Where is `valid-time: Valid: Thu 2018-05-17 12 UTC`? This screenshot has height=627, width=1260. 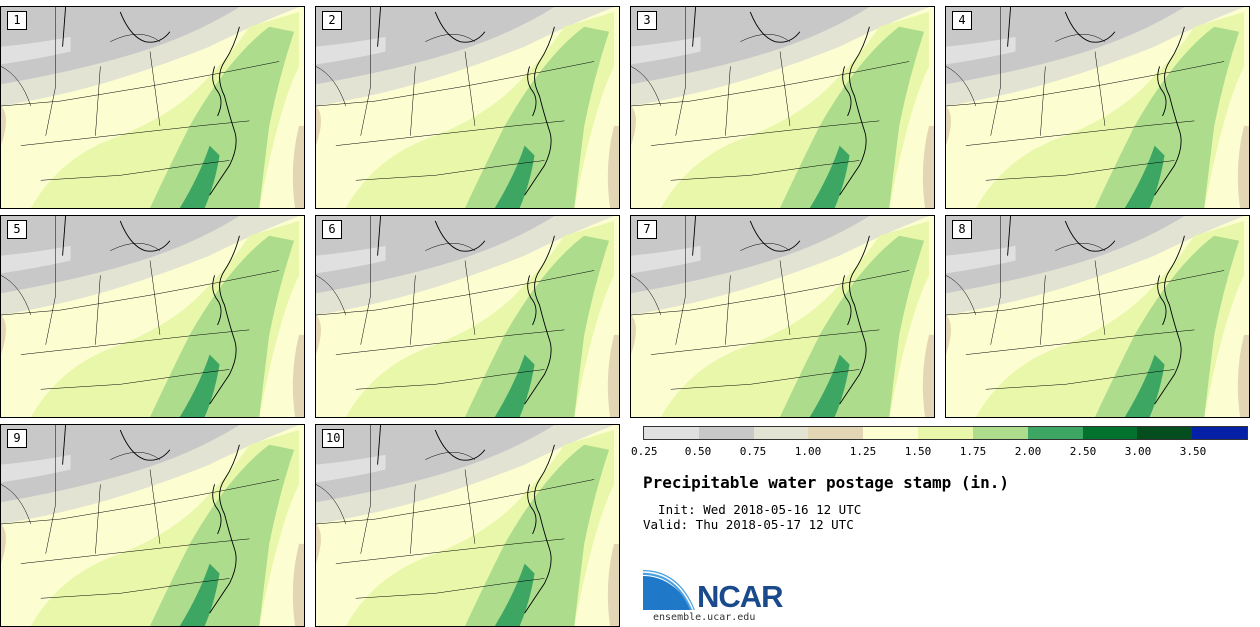
valid-time: Valid: Thu 2018-05-17 12 UTC is located at coordinates (748, 524).